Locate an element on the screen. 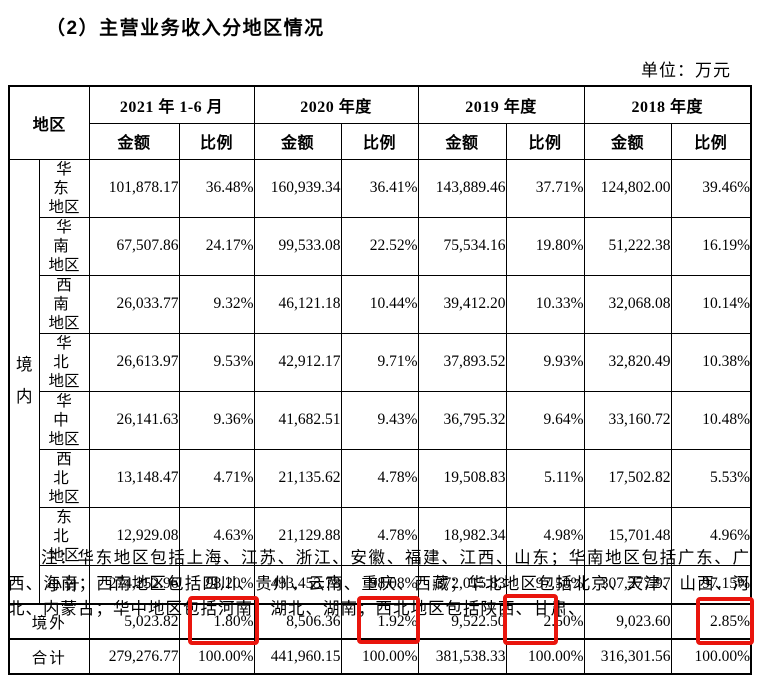  ratio-cell: 22.52% is located at coordinates (379, 246).